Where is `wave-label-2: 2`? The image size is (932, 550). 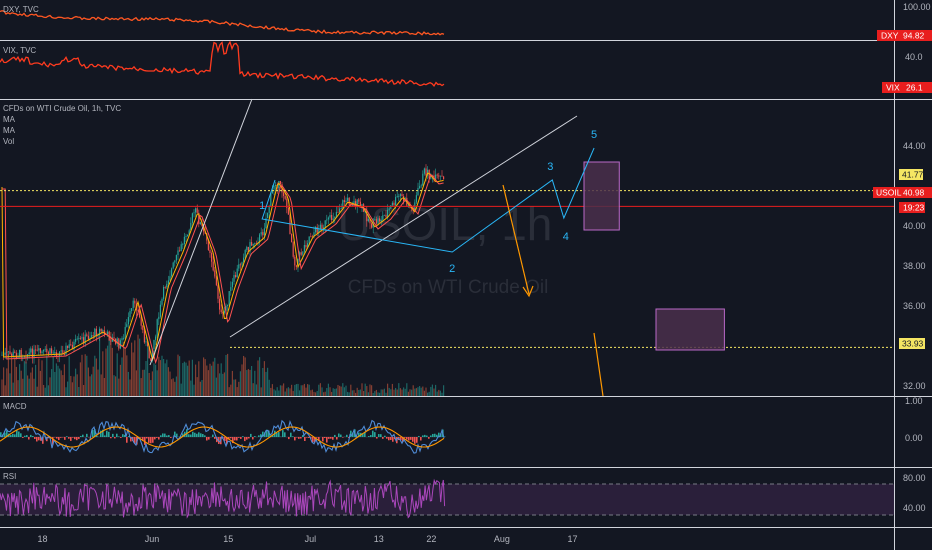
wave-label-2: 2 is located at coordinates (452, 269).